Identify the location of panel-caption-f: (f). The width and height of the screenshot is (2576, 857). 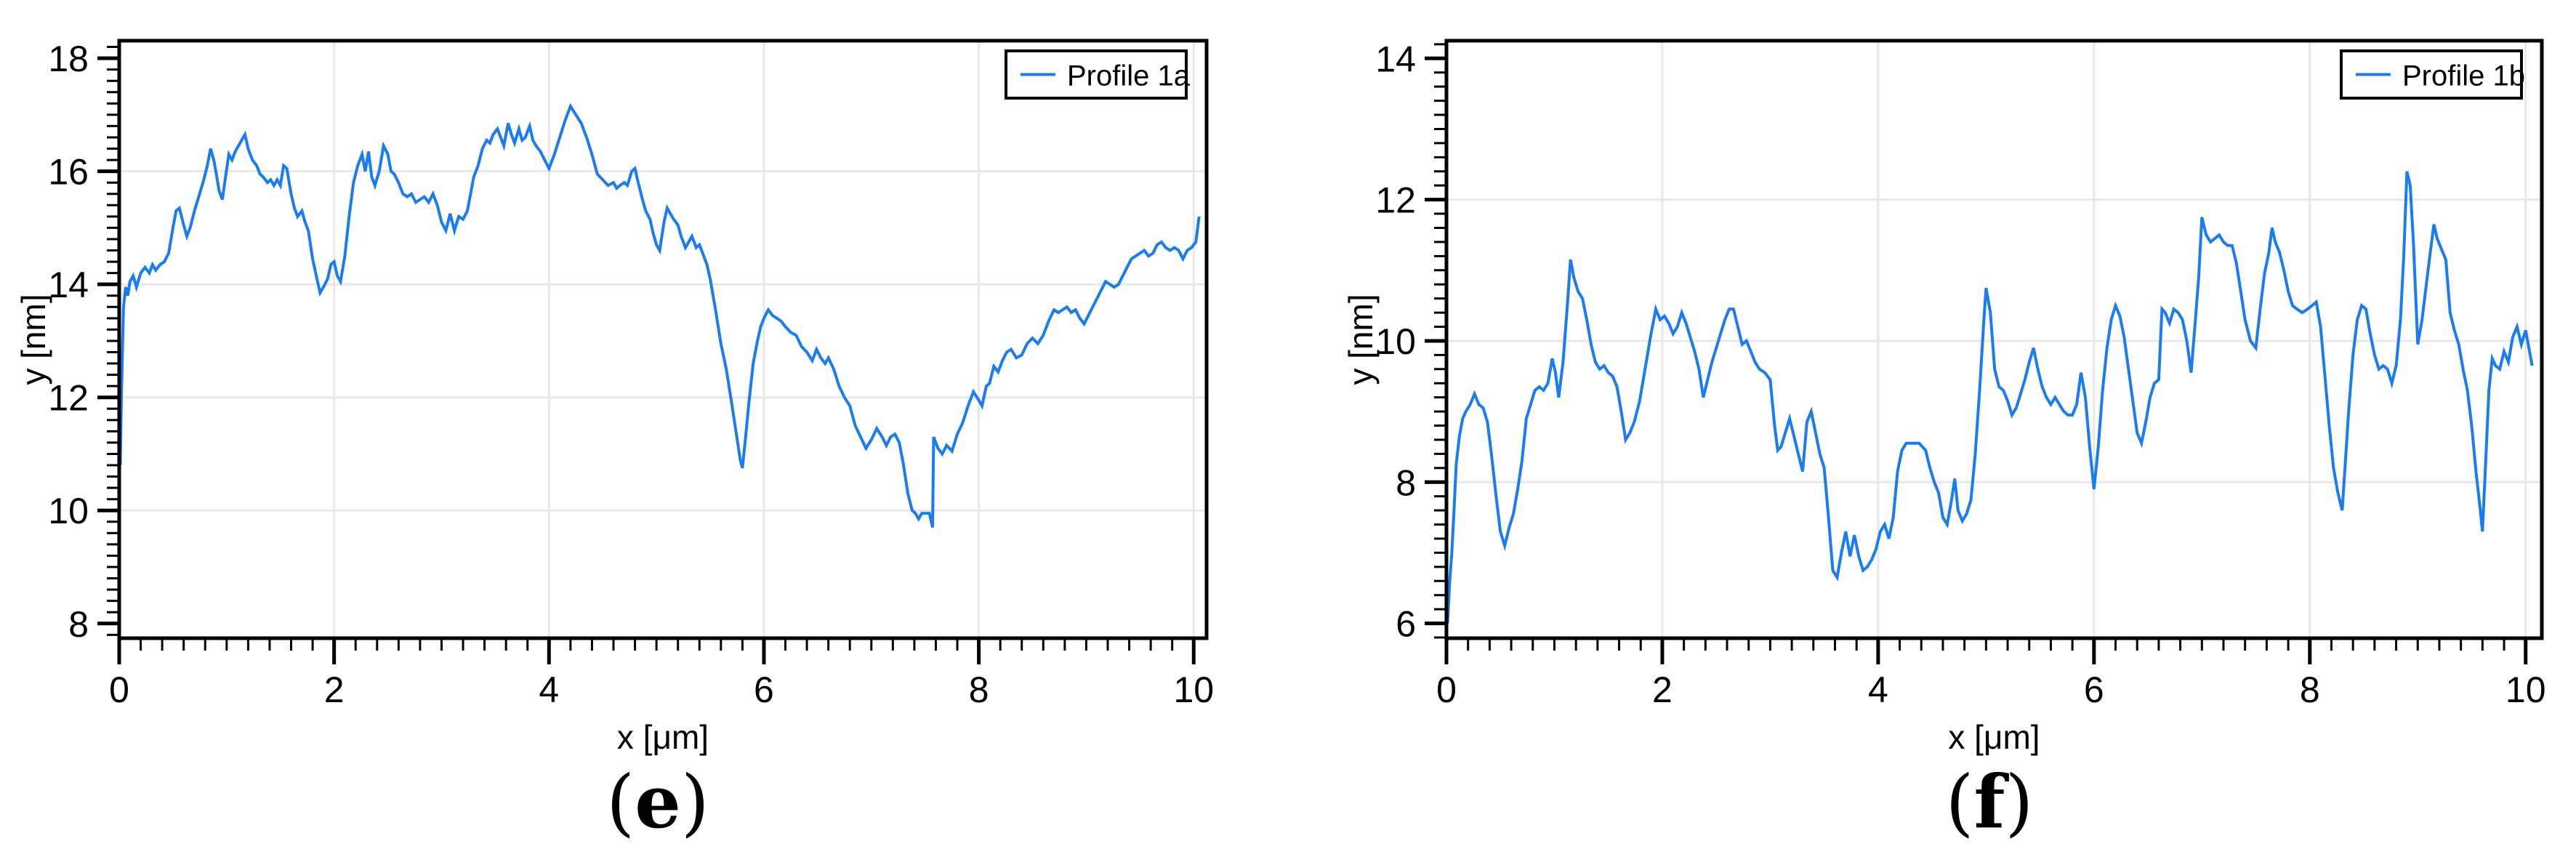
(1932, 806).